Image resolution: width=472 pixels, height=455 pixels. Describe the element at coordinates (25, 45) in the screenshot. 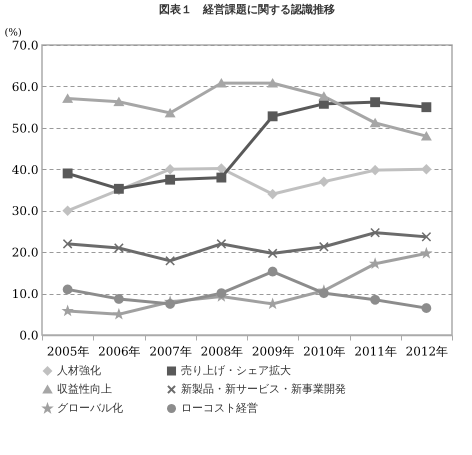

I see `y-tick-label: 70.0` at that location.